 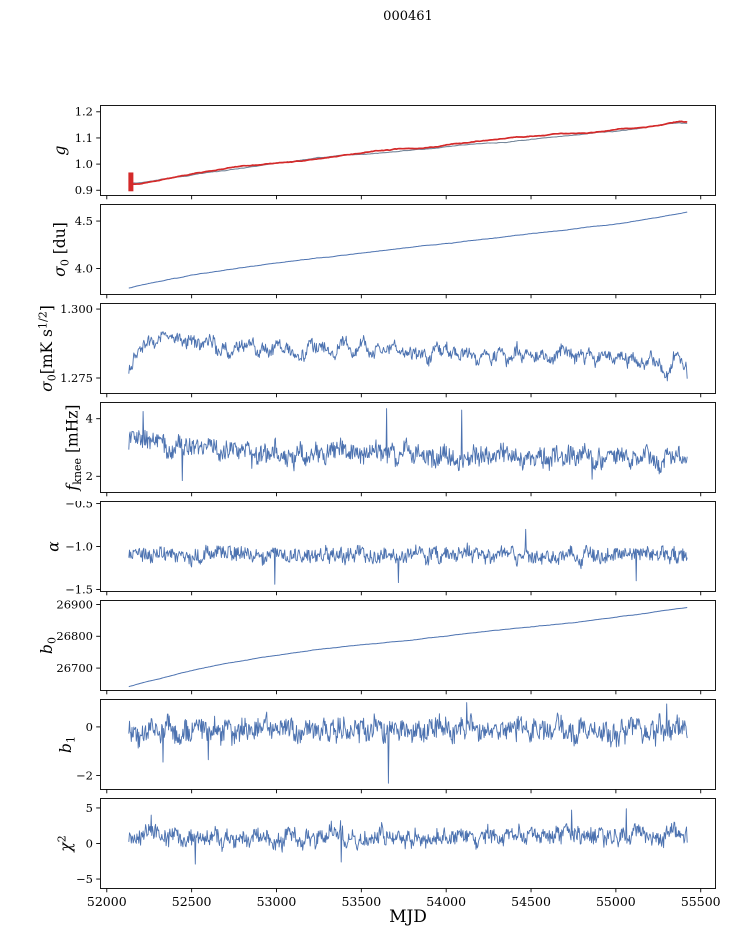 I want to click on panel-b0: 26700 26800 26900 b0, so click(x=377, y=647).